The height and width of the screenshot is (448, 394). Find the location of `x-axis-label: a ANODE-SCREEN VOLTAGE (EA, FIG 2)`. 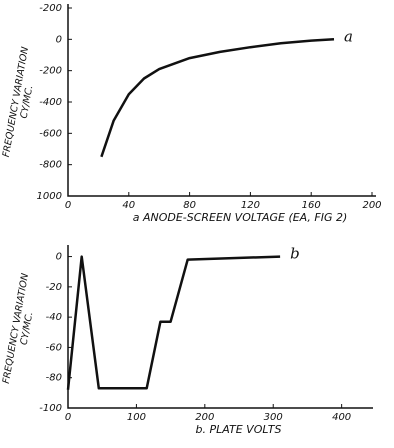

x-axis-label: a ANODE-SCREEN VOLTAGE (EA, FIG 2) is located at coordinates (240, 217).